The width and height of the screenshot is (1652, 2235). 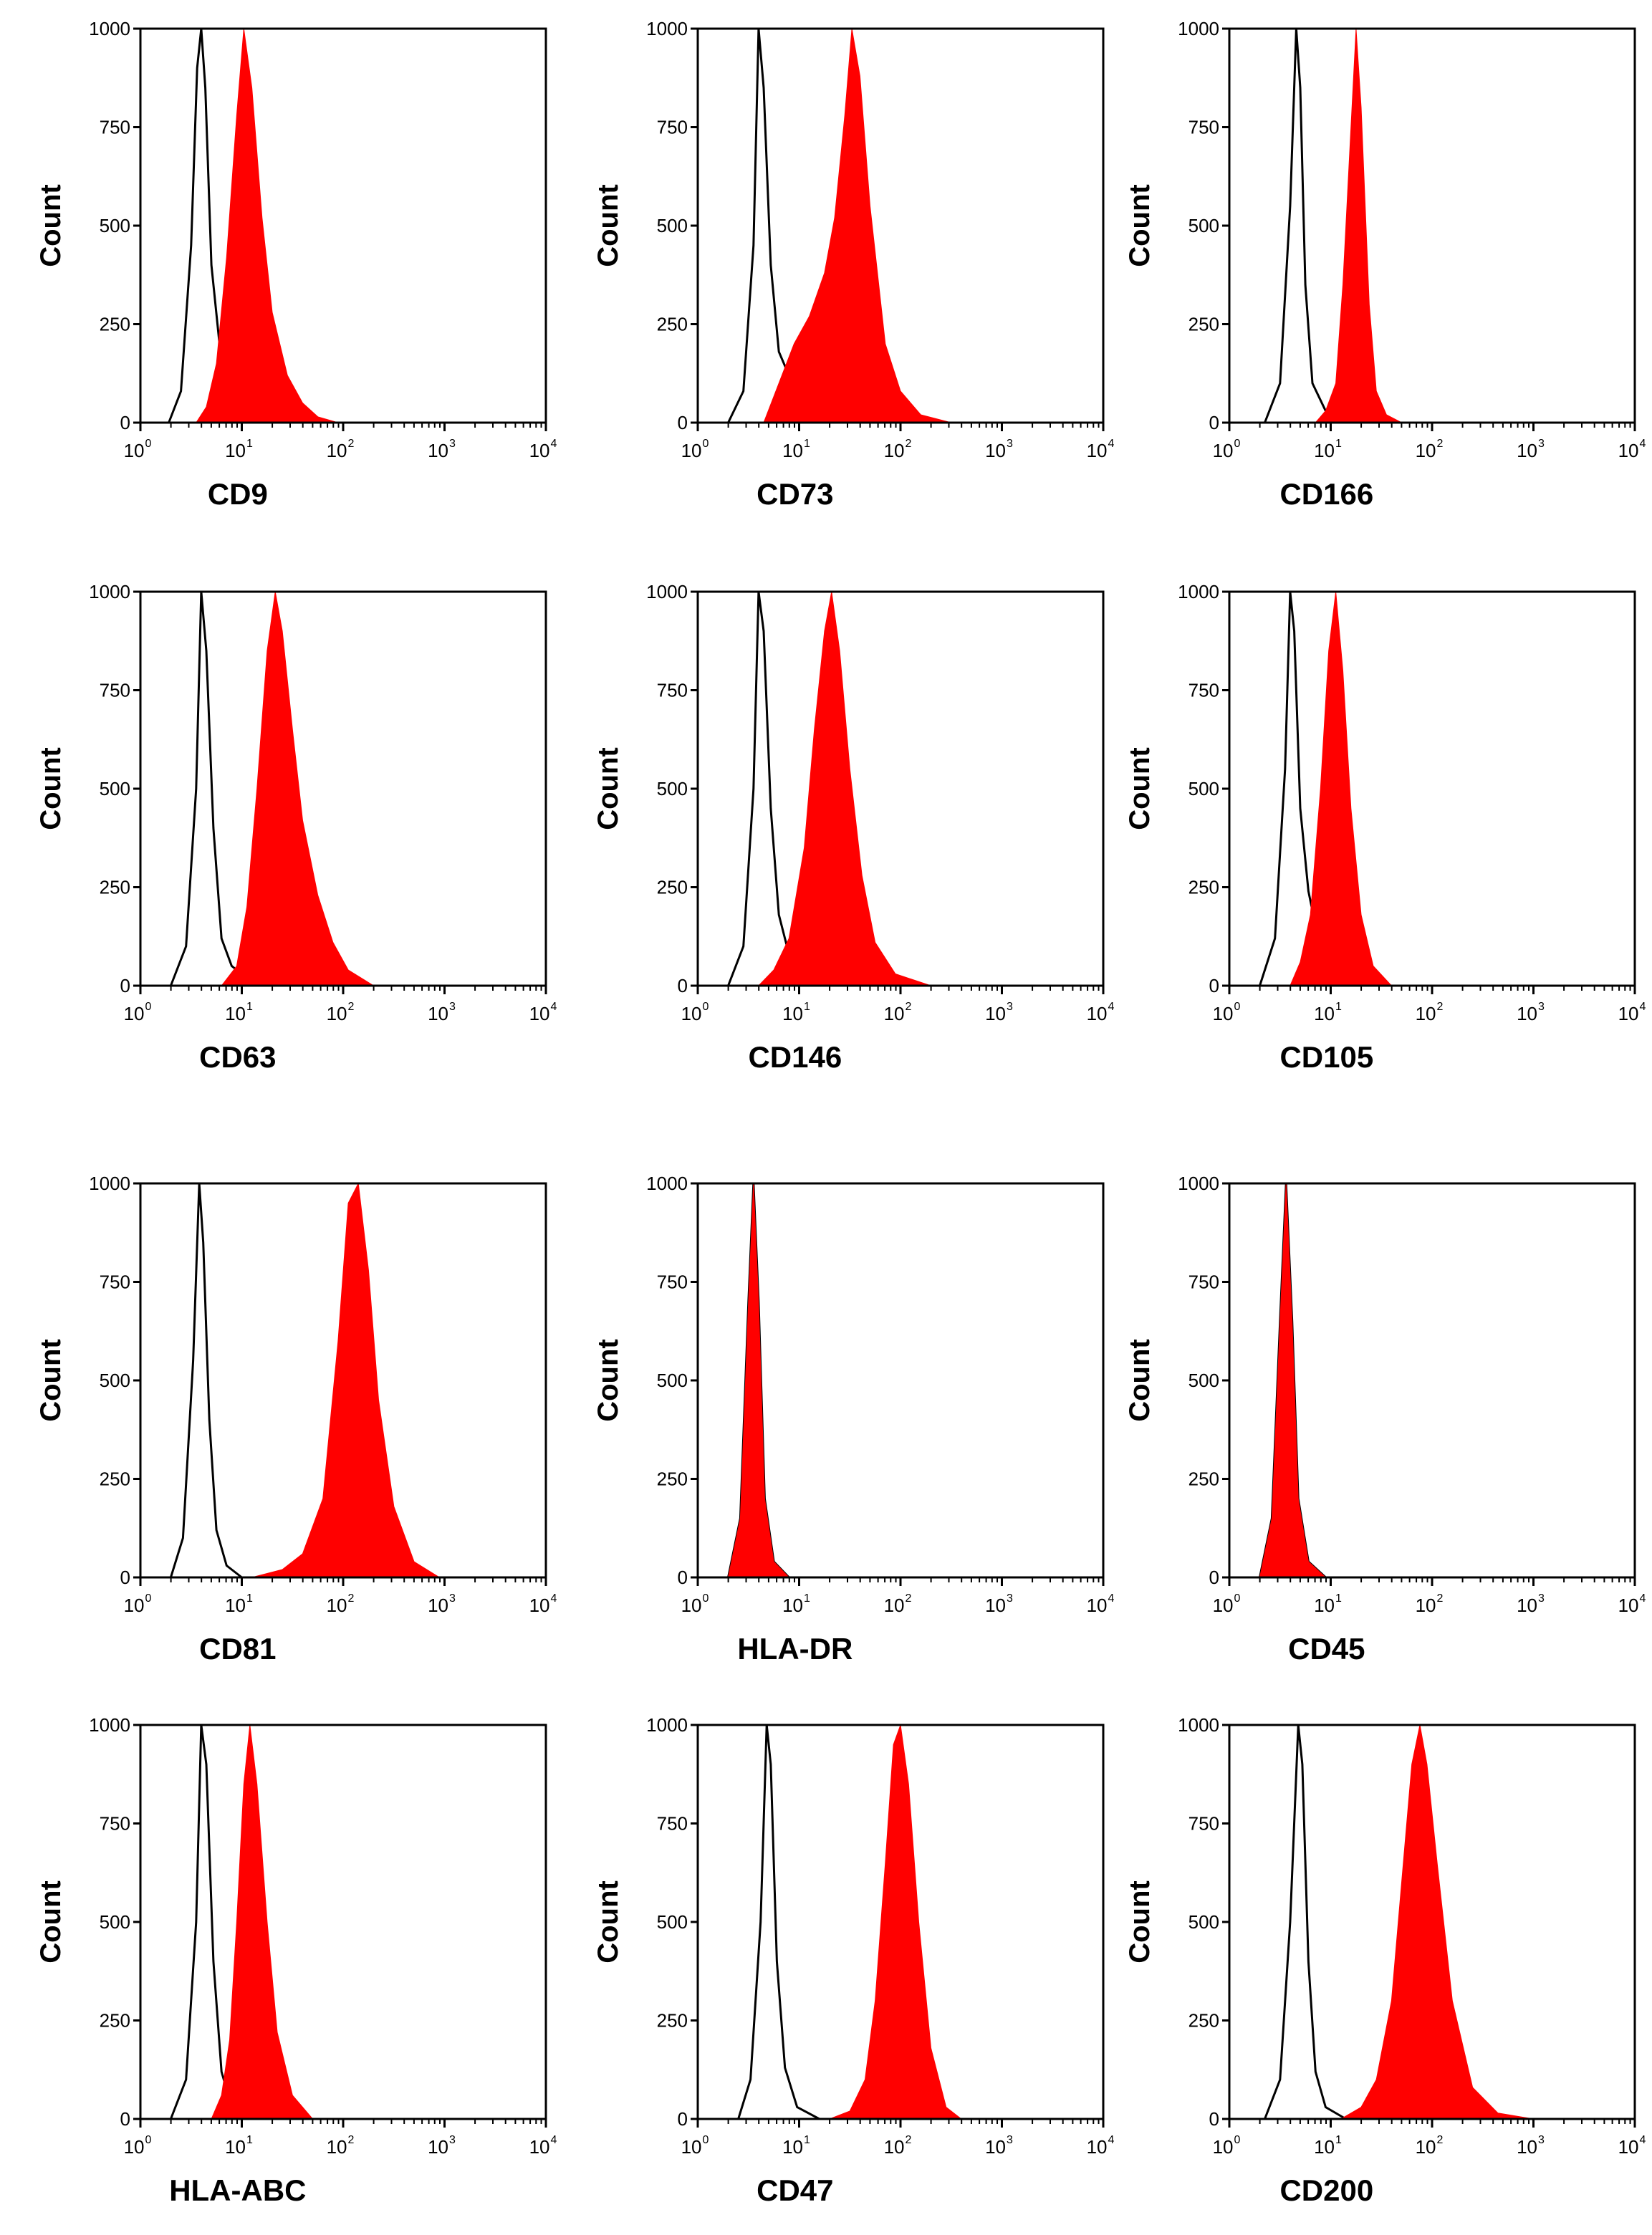 I want to click on histogram-panel: 0 250 500 750 1000 100 10¹ 10² 10³ 10⁴ Count CD63, so click(x=296, y=827).